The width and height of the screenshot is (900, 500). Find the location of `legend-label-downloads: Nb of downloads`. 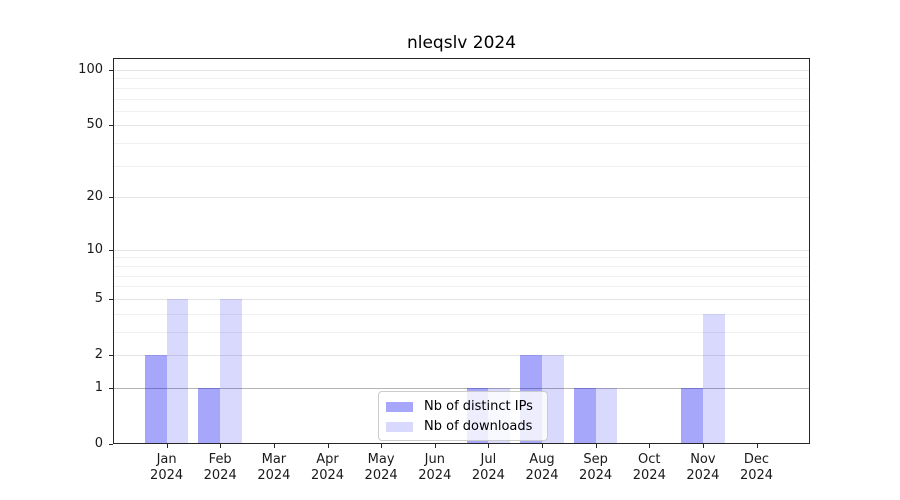

legend-label-downloads: Nb of downloads is located at coordinates (478, 426).